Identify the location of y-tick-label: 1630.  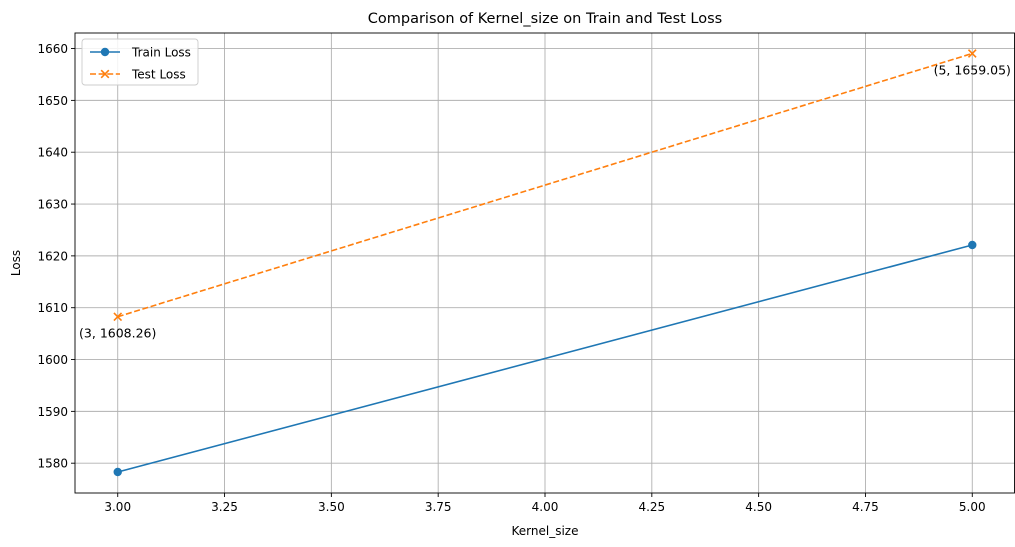
(52, 205).